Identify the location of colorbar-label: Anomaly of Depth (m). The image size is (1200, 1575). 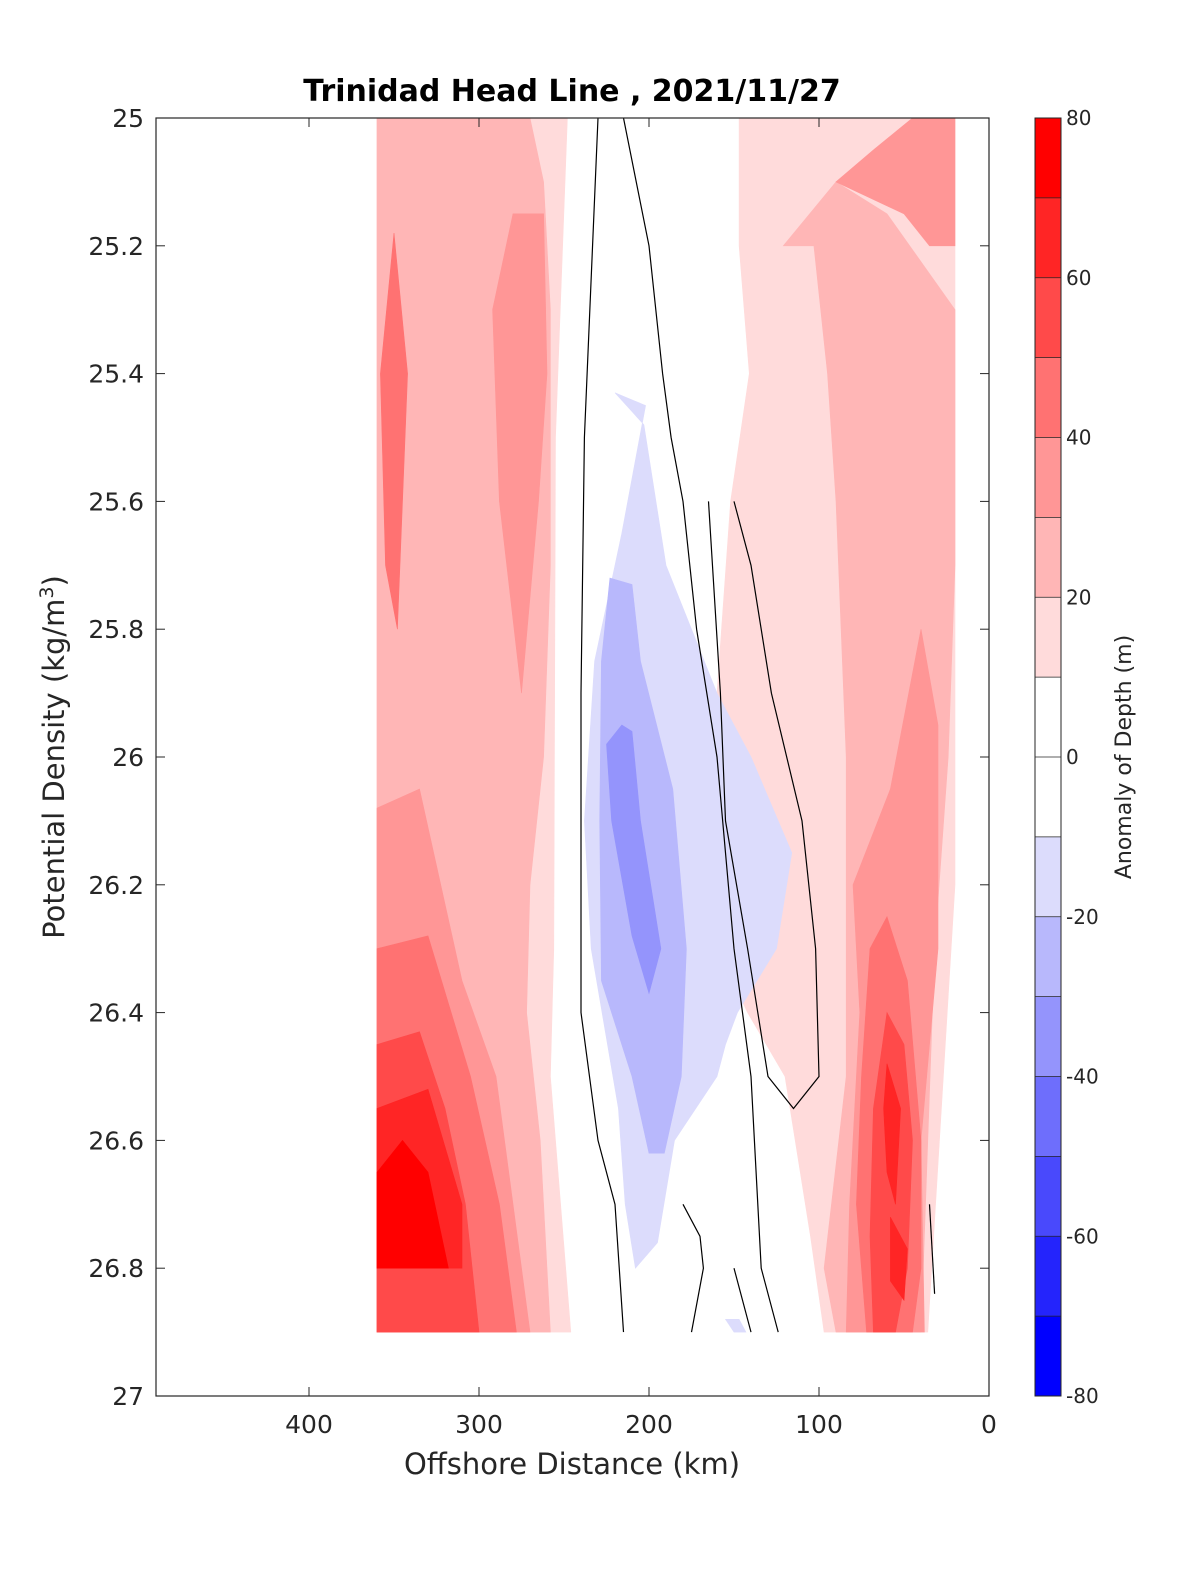
(1124, 757).